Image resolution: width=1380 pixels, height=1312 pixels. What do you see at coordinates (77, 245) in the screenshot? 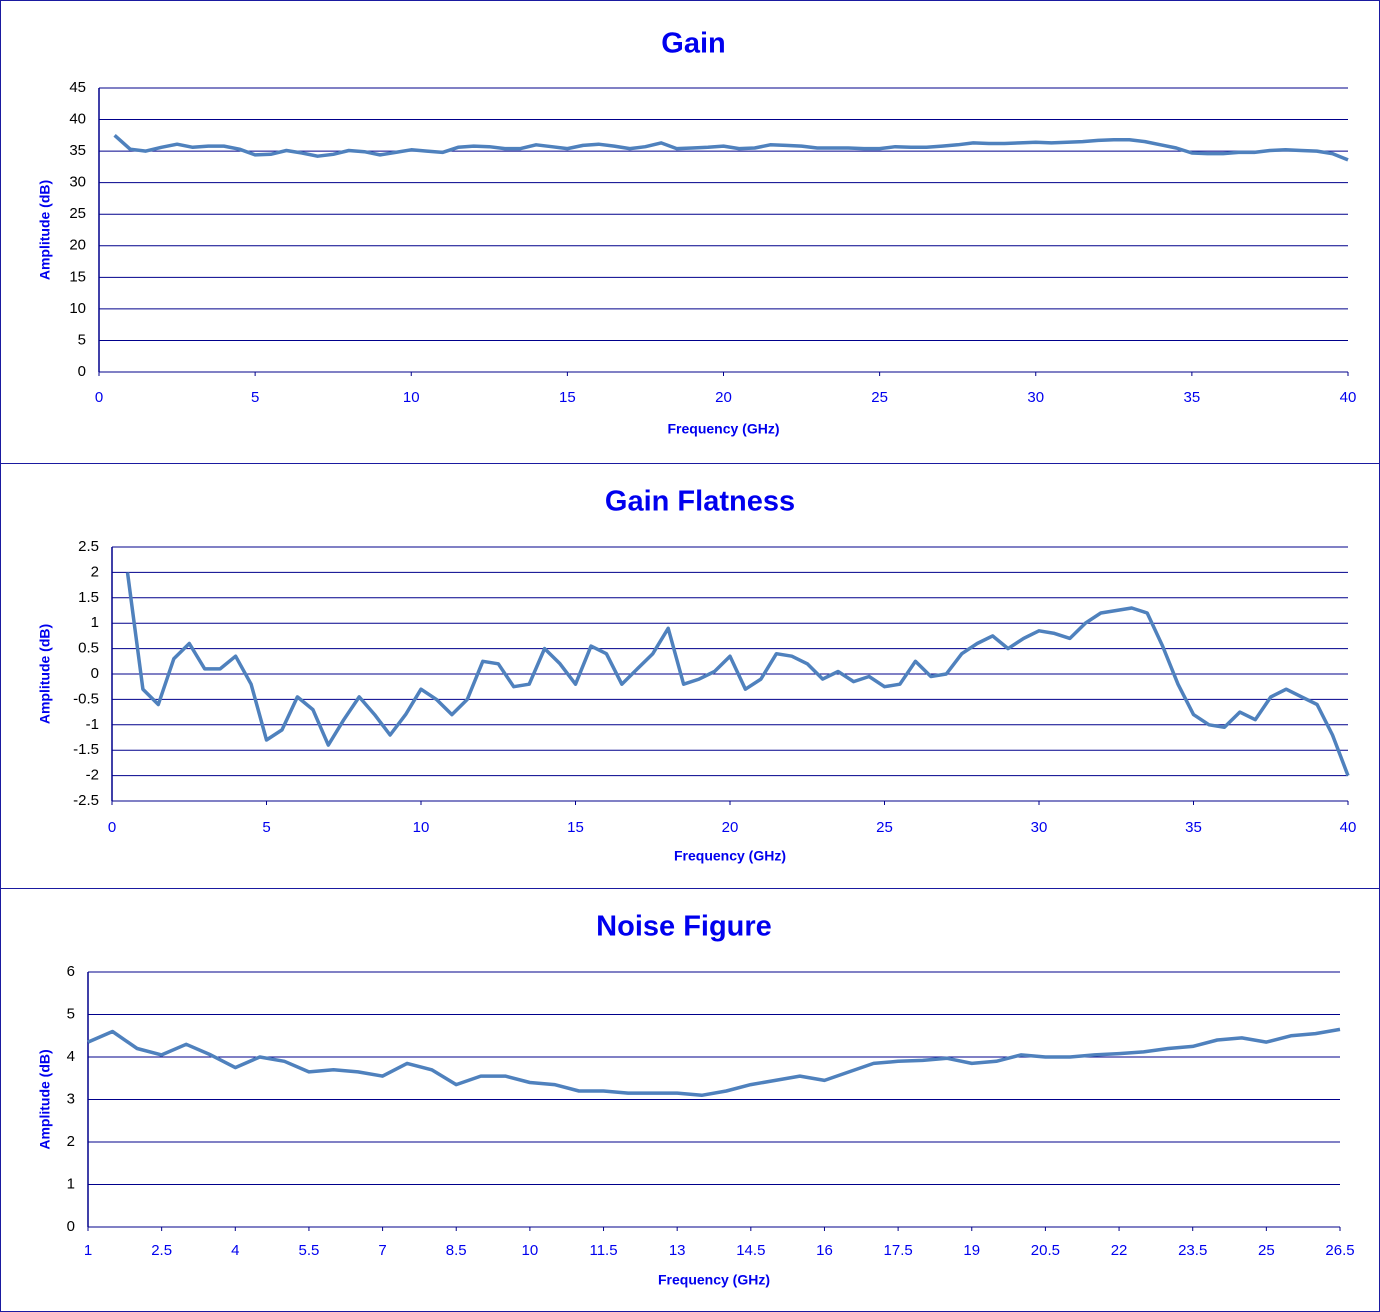
I see `y-tick-label: 20` at bounding box center [77, 245].